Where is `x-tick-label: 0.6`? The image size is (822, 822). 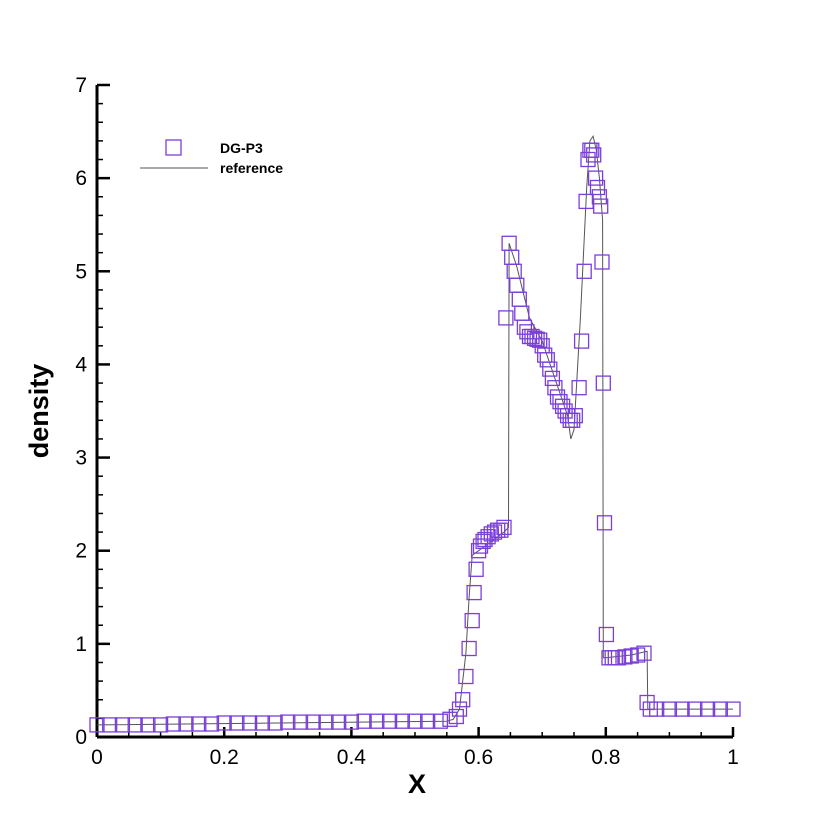
x-tick-label: 0.6 is located at coordinates (478, 757).